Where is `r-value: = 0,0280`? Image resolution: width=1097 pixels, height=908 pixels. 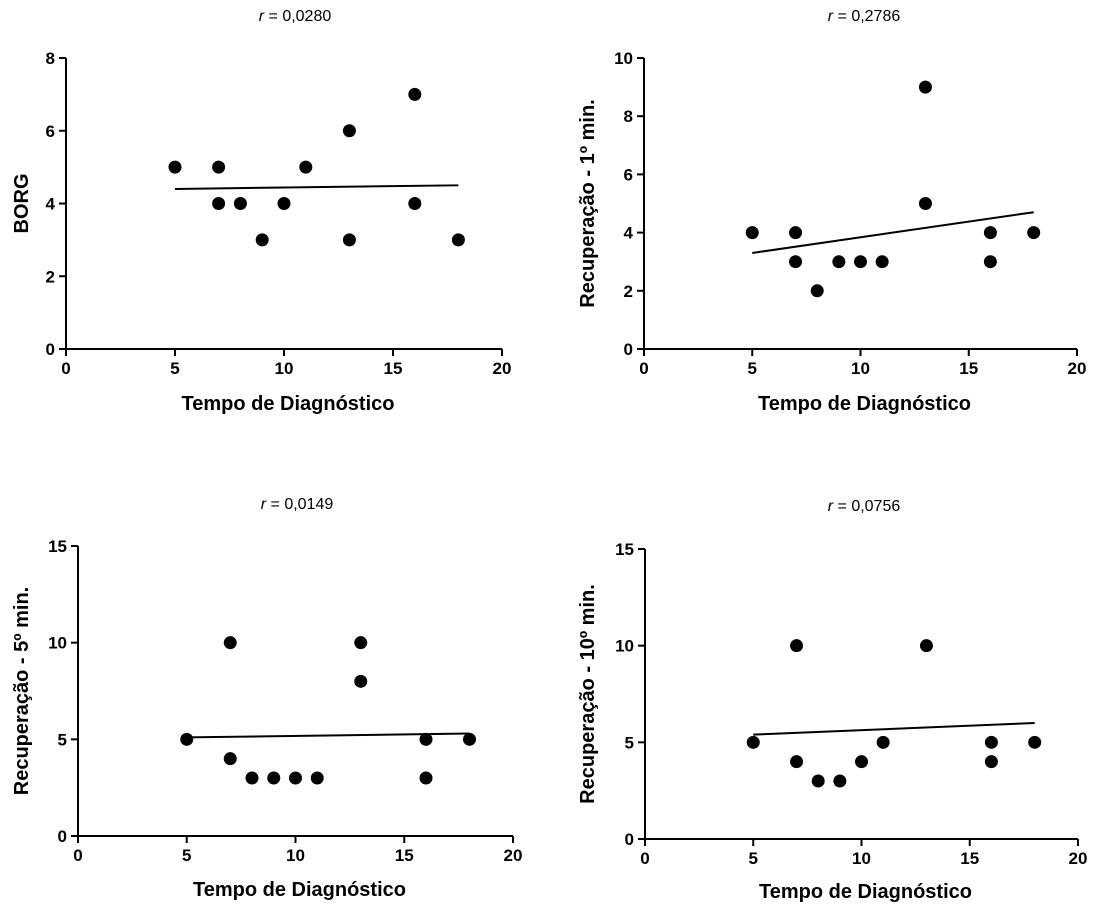 r-value: = 0,0280 is located at coordinates (297, 16).